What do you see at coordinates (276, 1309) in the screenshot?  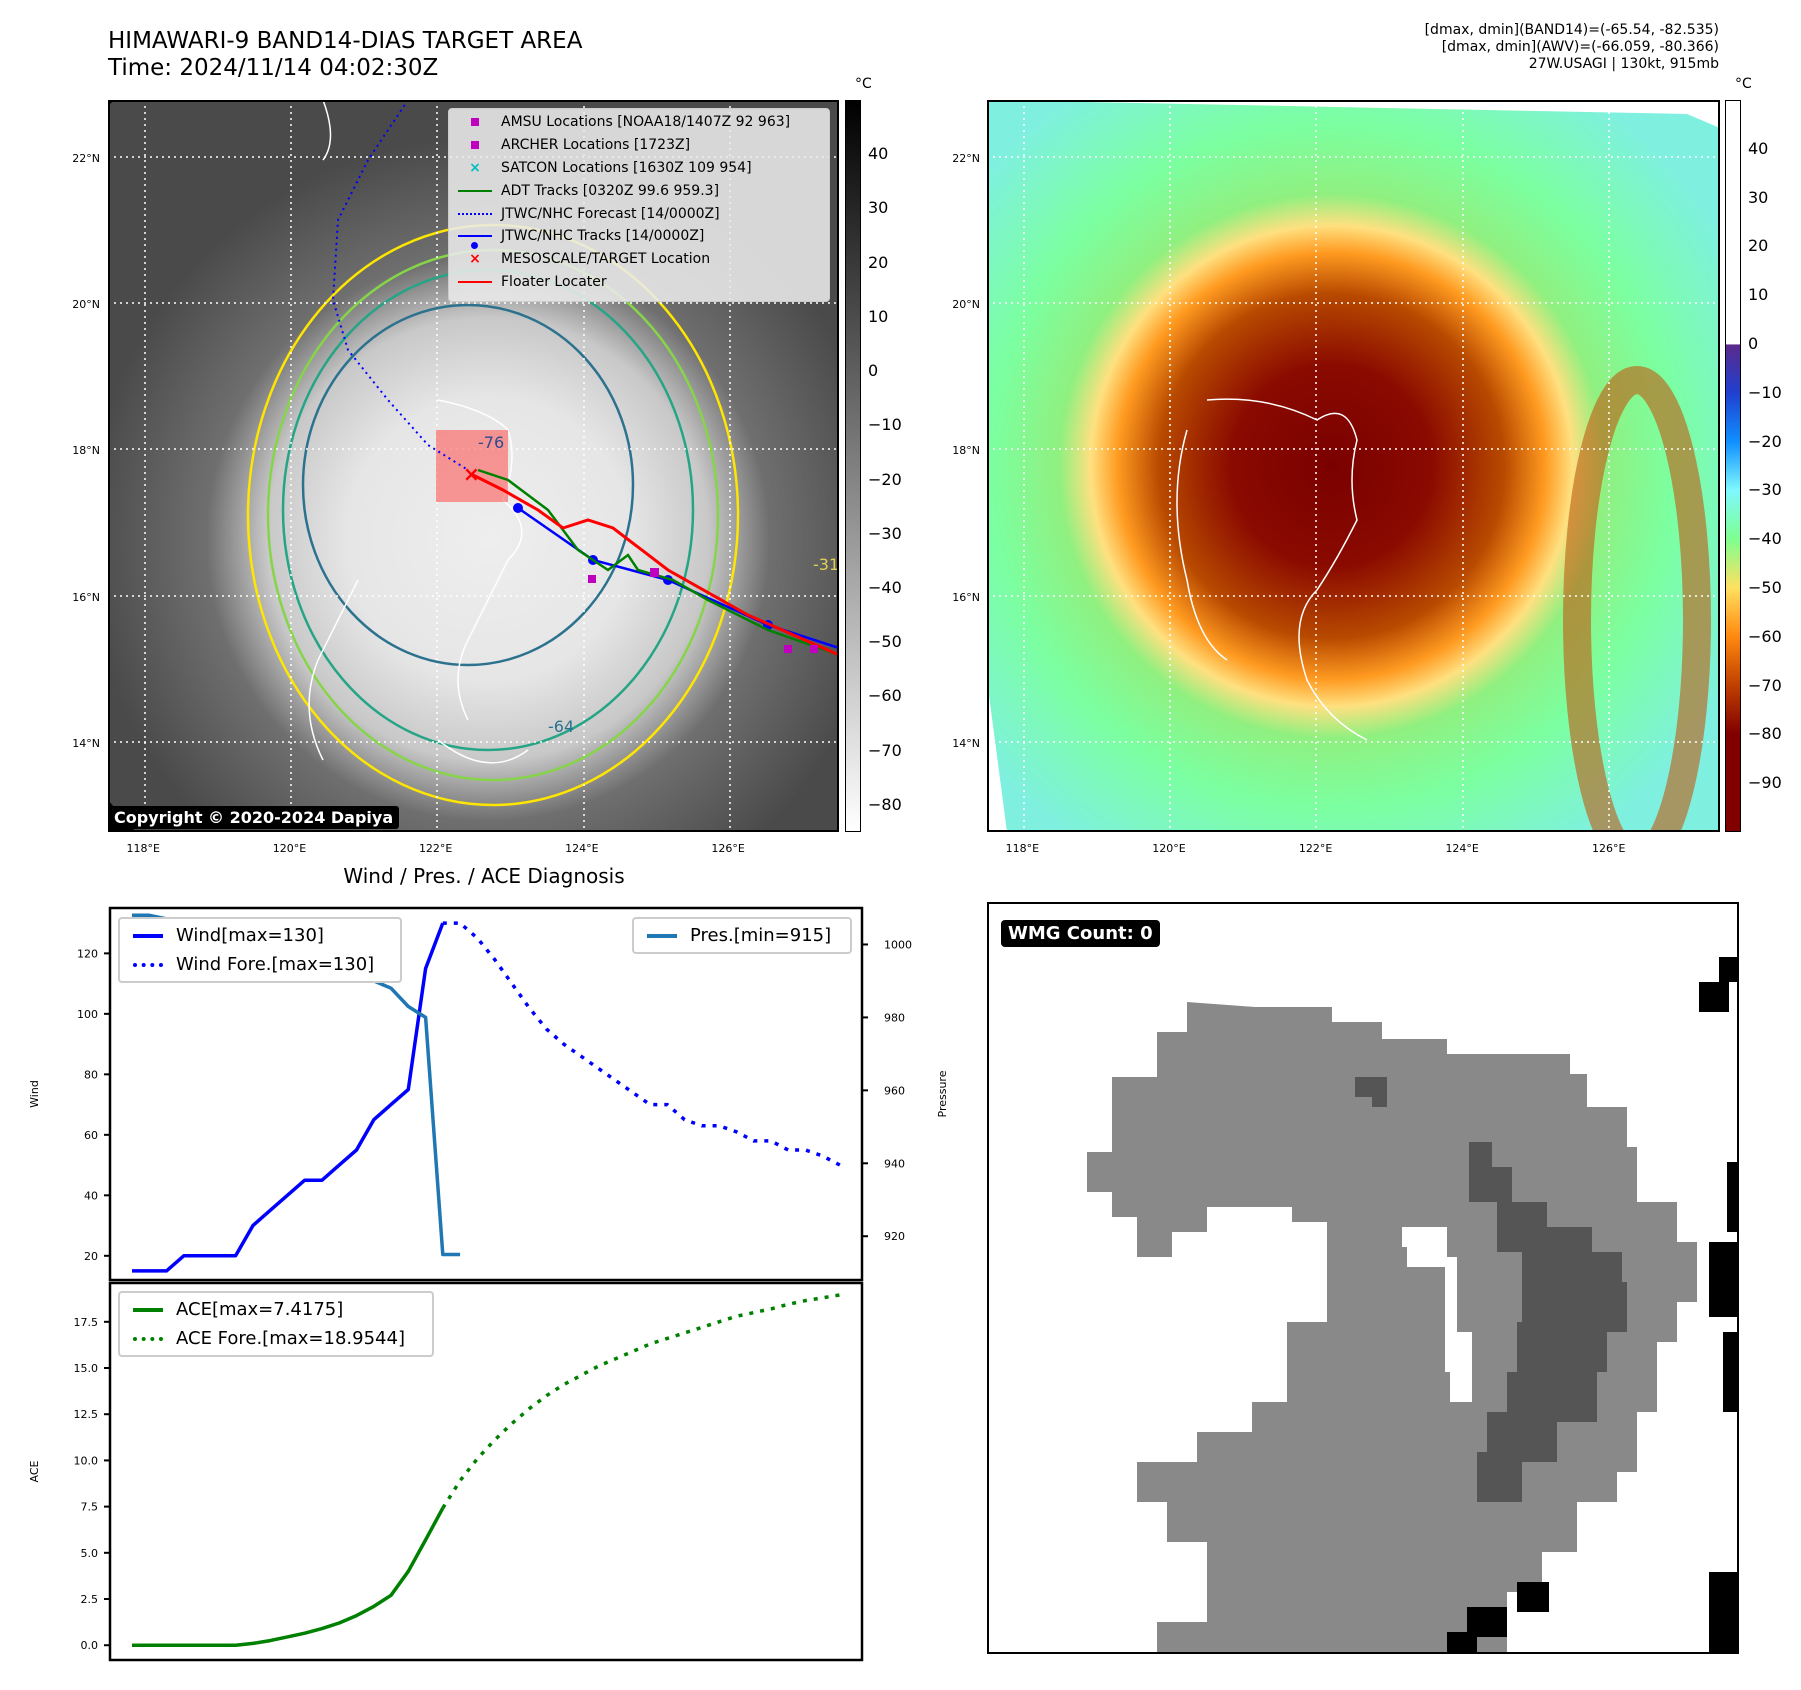 I see `legend-item-ace: ACE[max=7.4175]` at bounding box center [276, 1309].